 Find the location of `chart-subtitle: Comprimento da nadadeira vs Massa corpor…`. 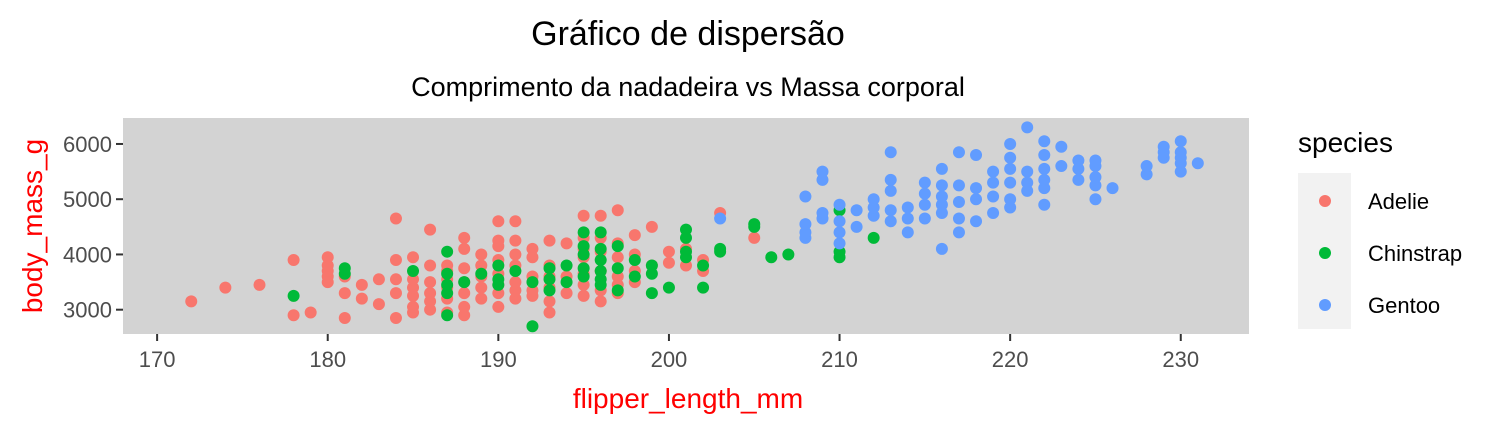

chart-subtitle: Comprimento da nadadeira vs Massa corpor… is located at coordinates (688, 87).